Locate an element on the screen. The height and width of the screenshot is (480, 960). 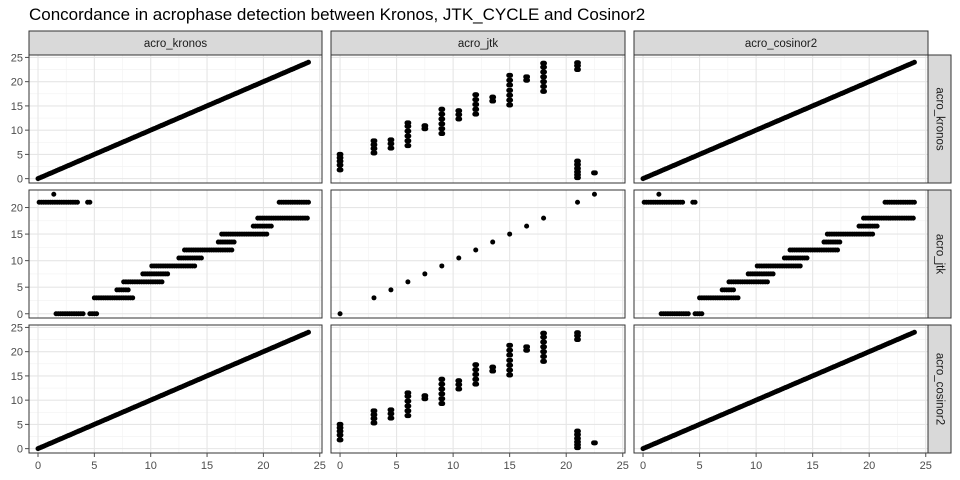
row-strip-label: acro_kronos is located at coordinates (939, 119).